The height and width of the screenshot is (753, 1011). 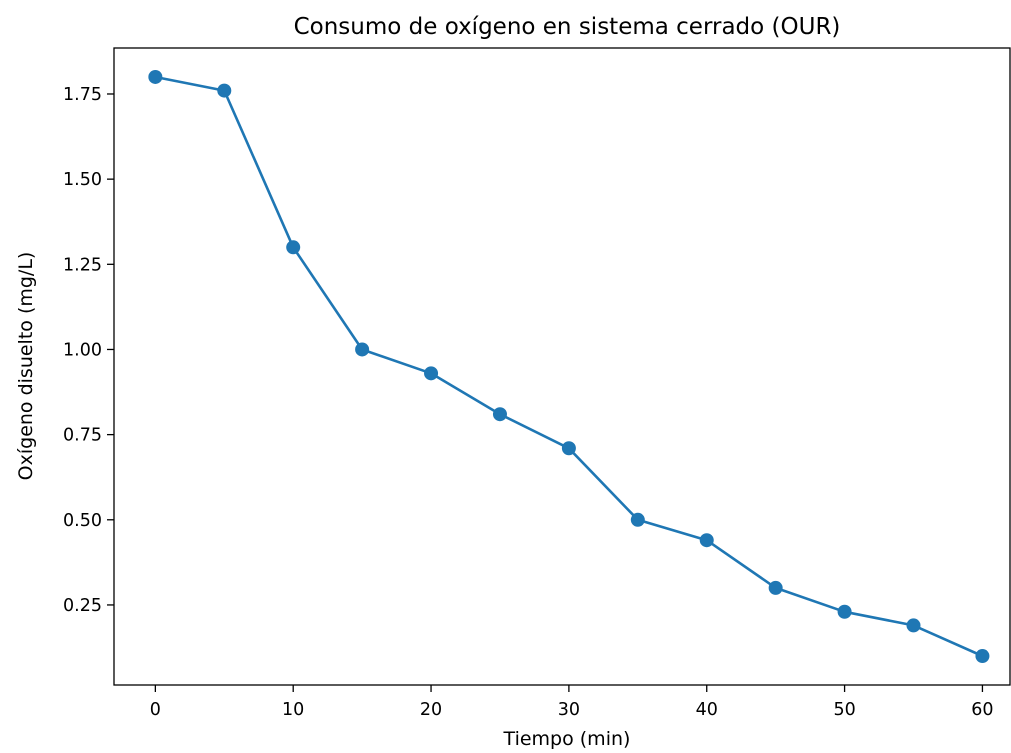 What do you see at coordinates (982, 710) in the screenshot?
I see `x-tick-label: 60` at bounding box center [982, 710].